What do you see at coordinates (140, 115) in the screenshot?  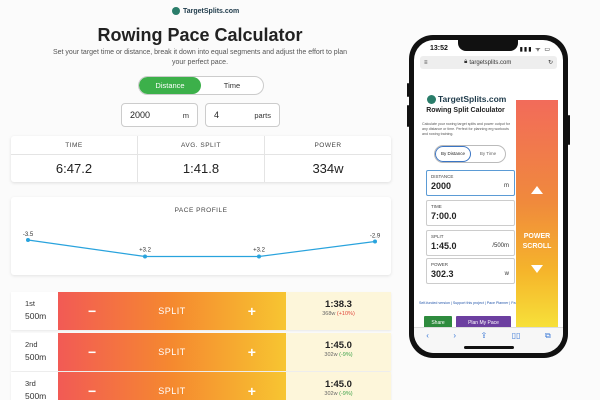 I see `distance-value: 2000` at bounding box center [140, 115].